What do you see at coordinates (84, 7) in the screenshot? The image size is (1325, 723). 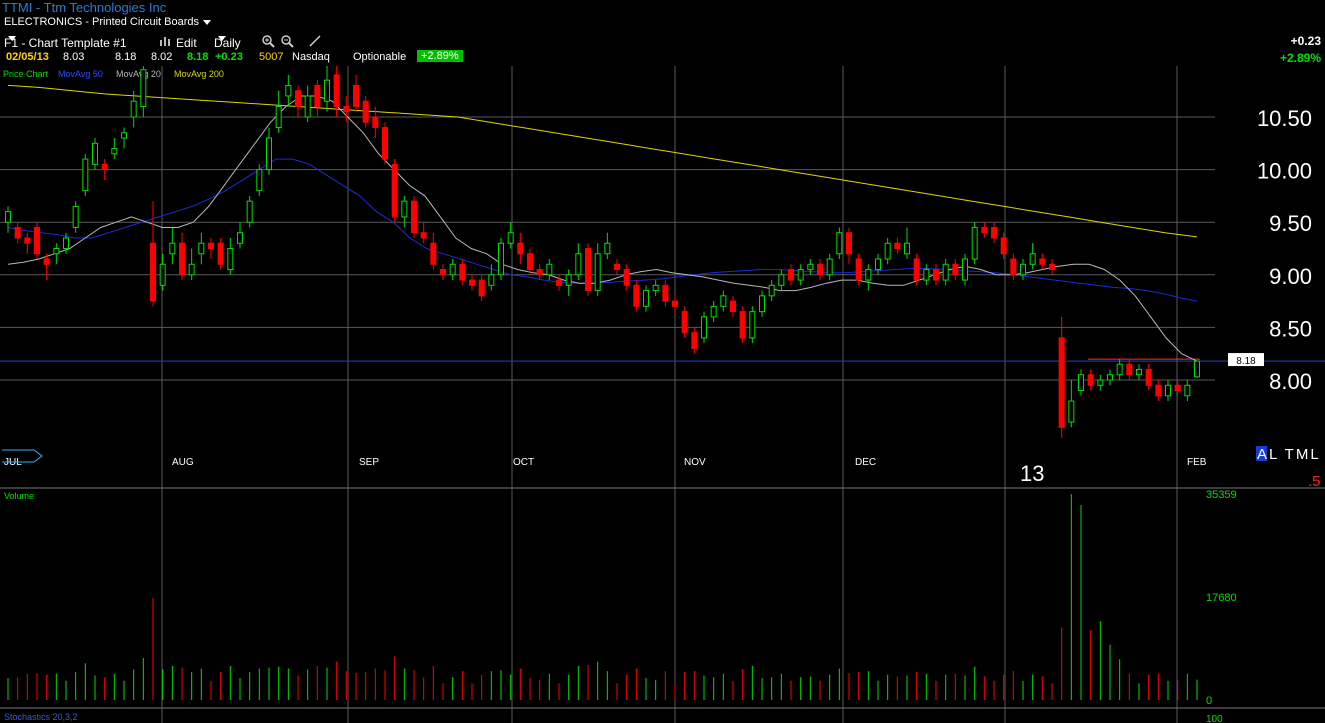 I see `security-title: TTMI - Ttm Technologies Inc` at bounding box center [84, 7].